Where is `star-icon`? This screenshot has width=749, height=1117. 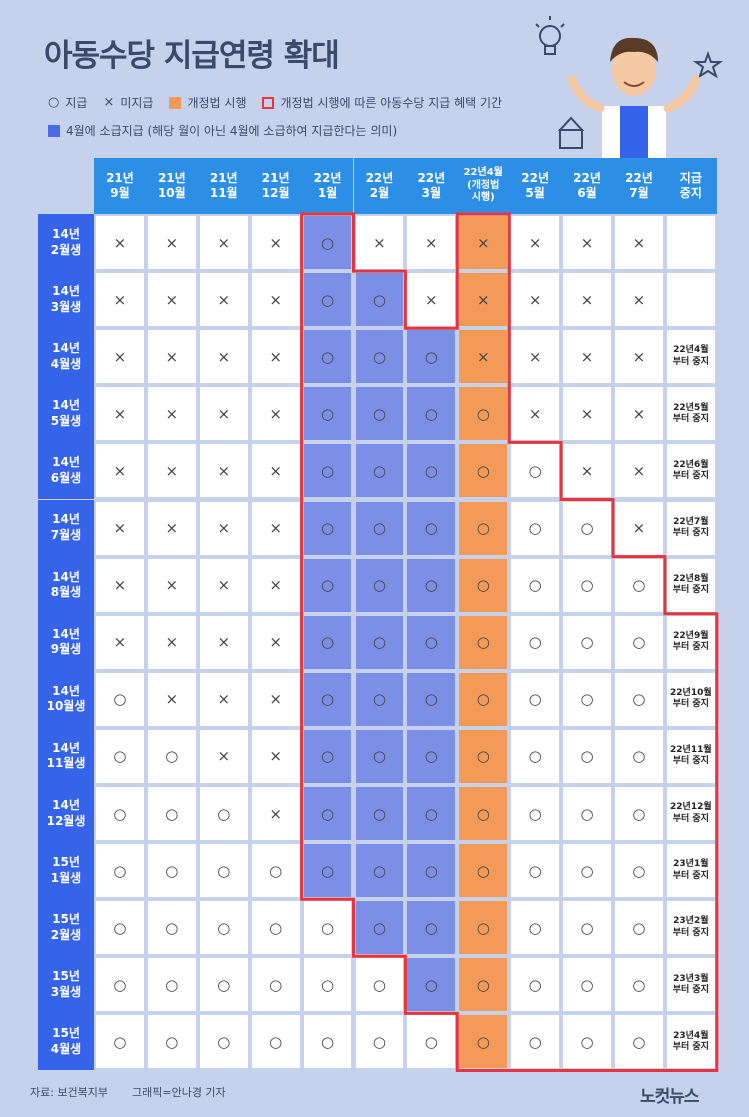 star-icon is located at coordinates (708, 65).